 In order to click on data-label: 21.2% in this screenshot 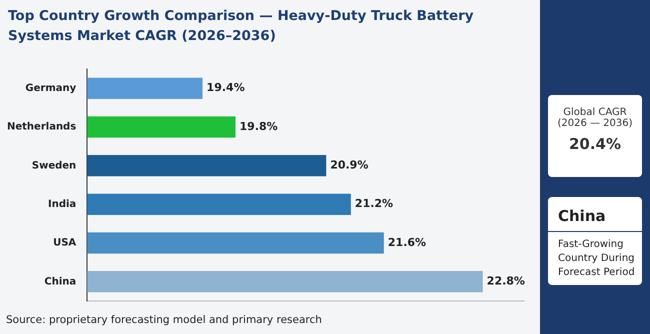, I will do `click(374, 203)`.